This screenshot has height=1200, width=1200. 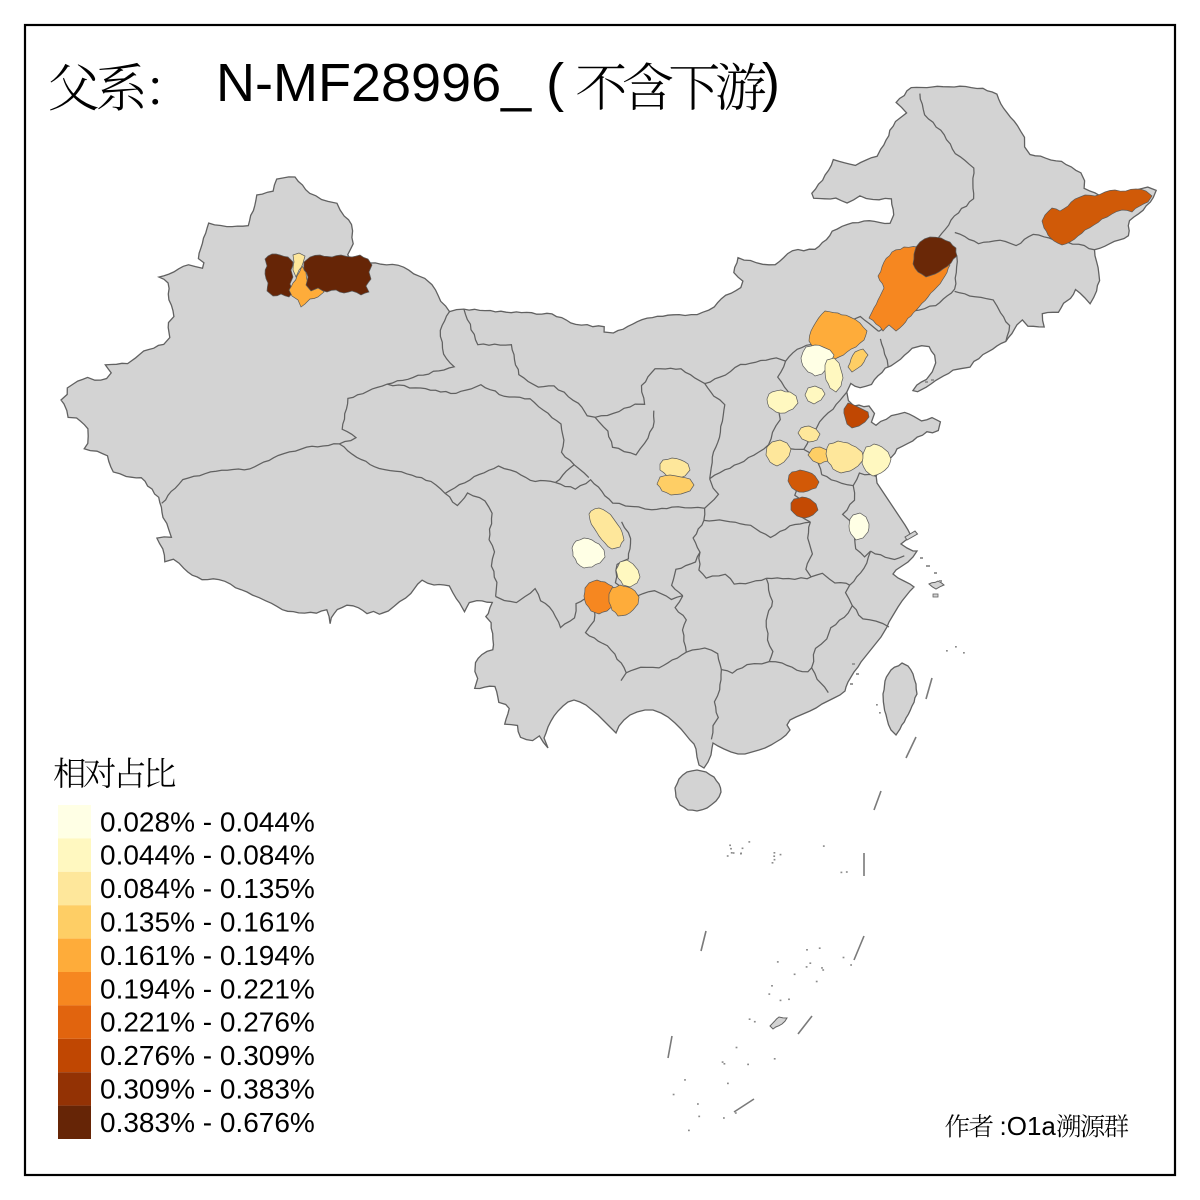 What do you see at coordinates (207, 855) in the screenshot?
I see `svg-text: 0.044% - 0.084%` at bounding box center [207, 855].